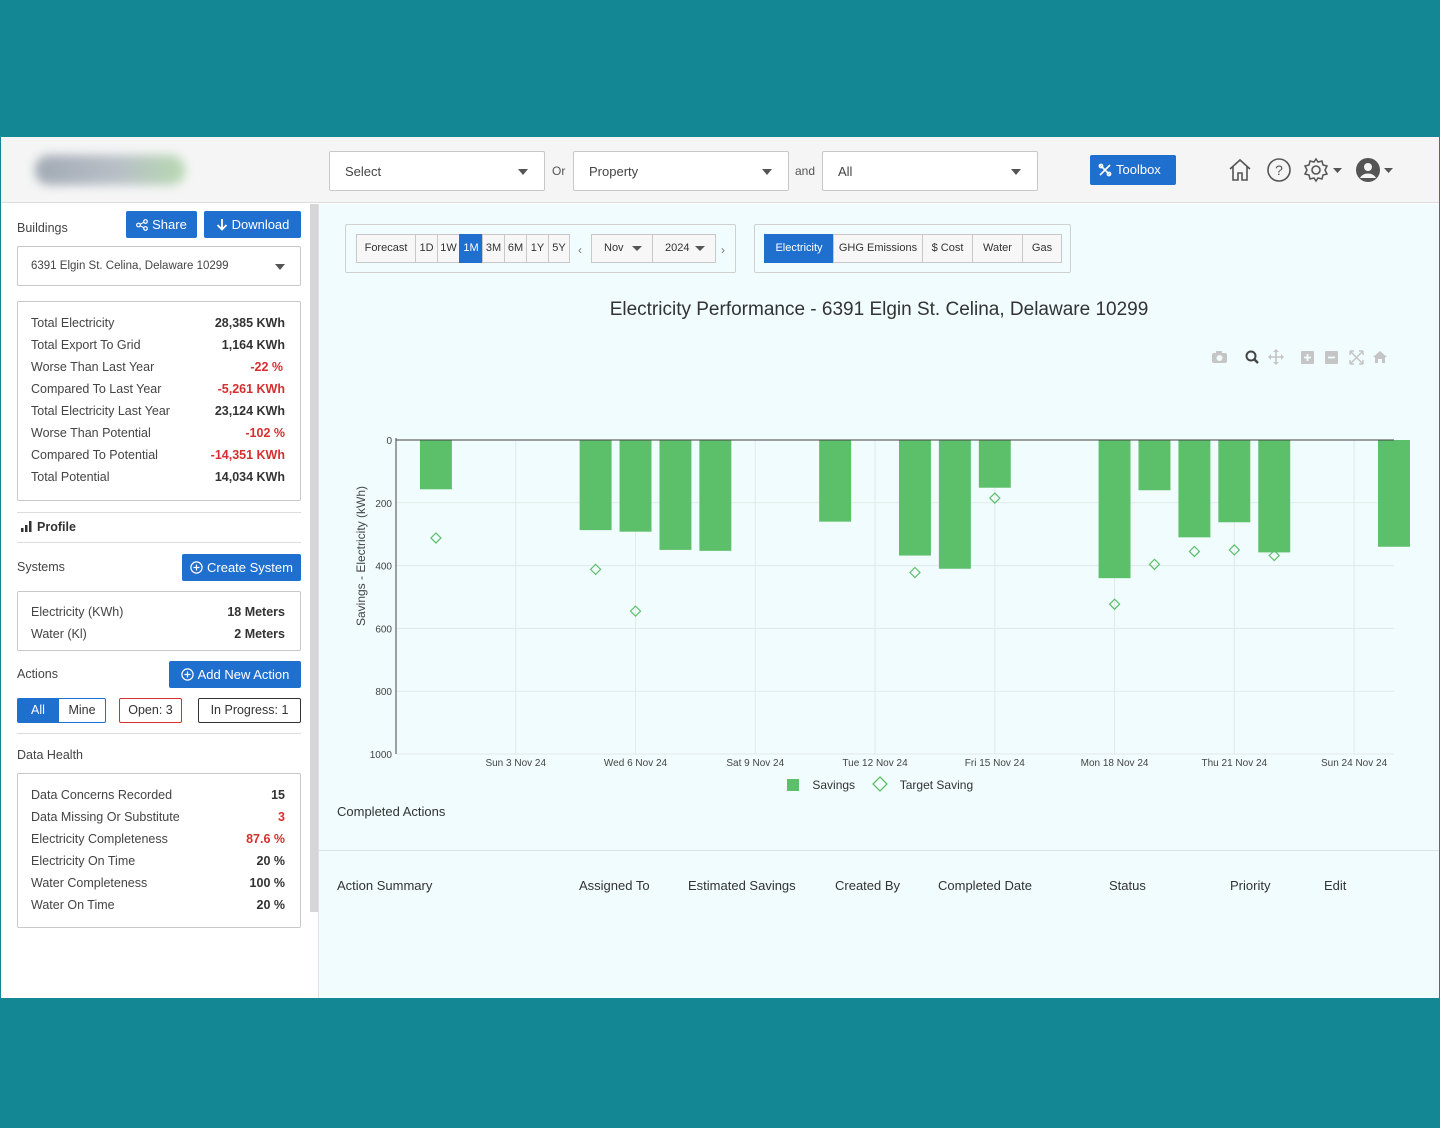  I want to click on range-5y-button: 5Y, so click(559, 248).